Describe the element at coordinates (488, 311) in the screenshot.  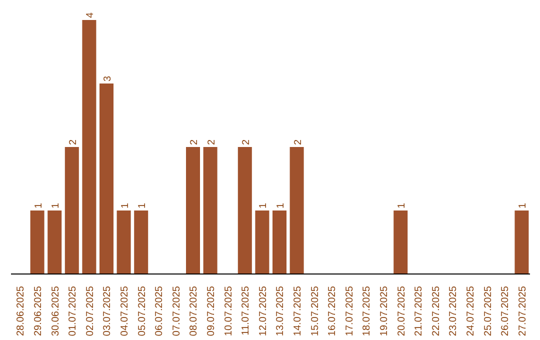
I see `x-tick-label: 25.07.2025` at that location.